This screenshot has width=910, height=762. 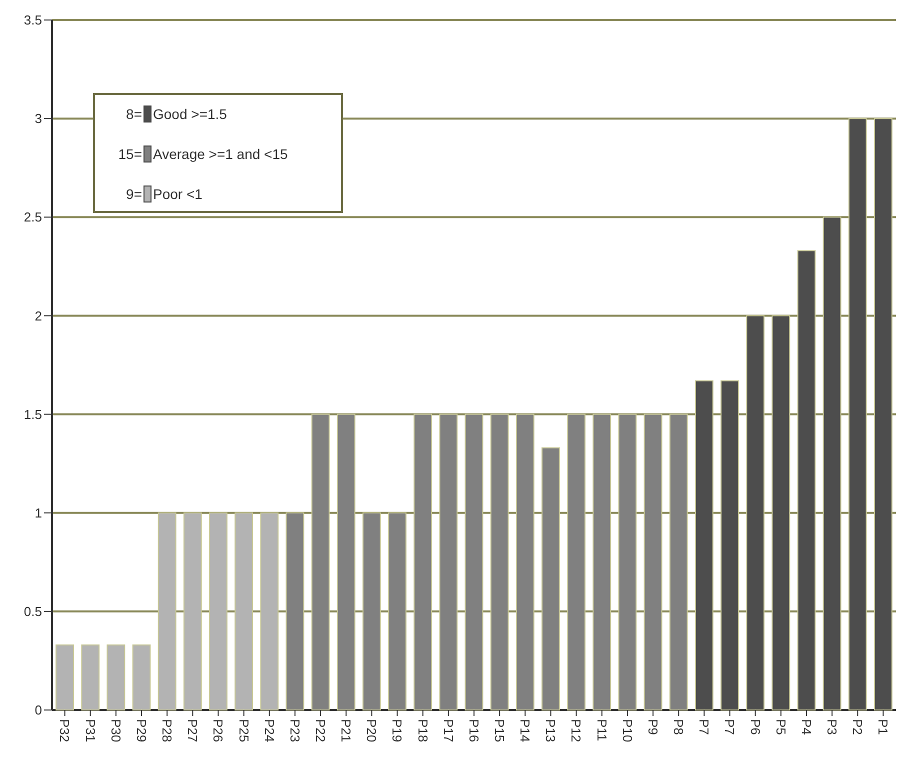 I want to click on x-tick-label: P13, so click(x=550, y=730).